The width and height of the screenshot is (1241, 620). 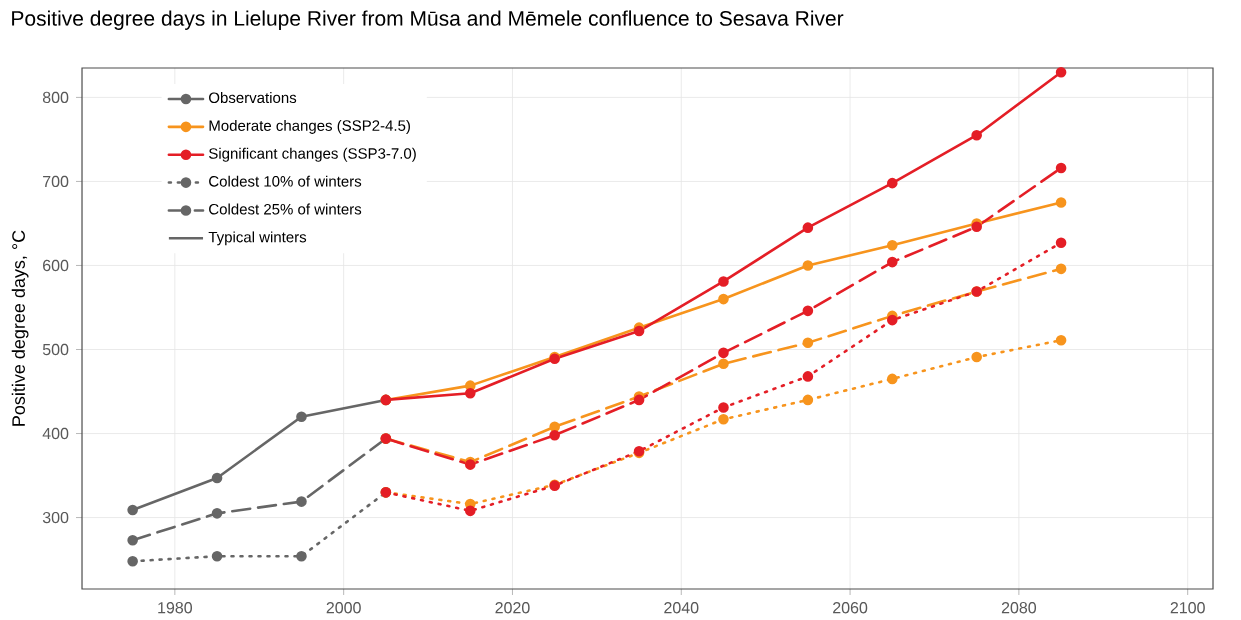 What do you see at coordinates (56, 265) in the screenshot?
I see `y-tick-label: 600` at bounding box center [56, 265].